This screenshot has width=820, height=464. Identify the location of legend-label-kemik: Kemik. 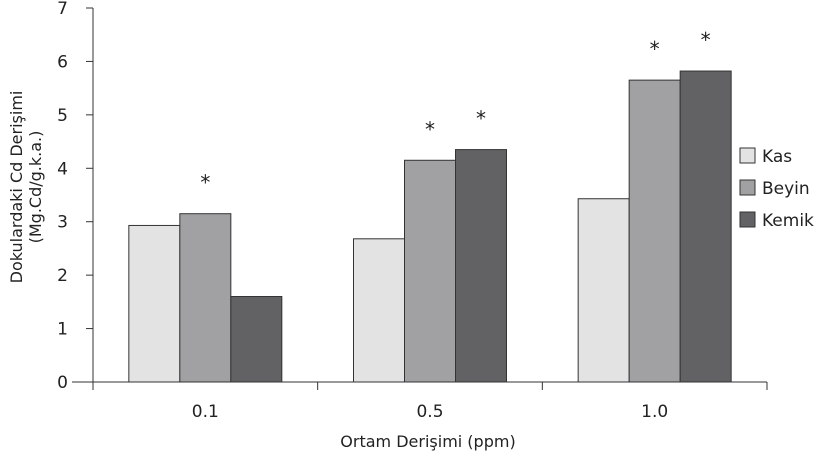
(788, 221).